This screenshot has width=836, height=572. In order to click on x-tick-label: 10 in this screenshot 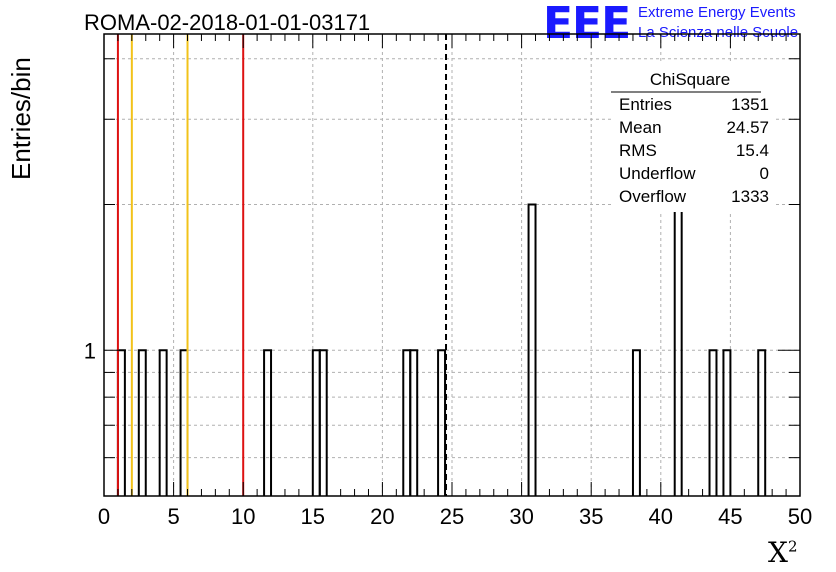, I will do `click(243, 516)`.